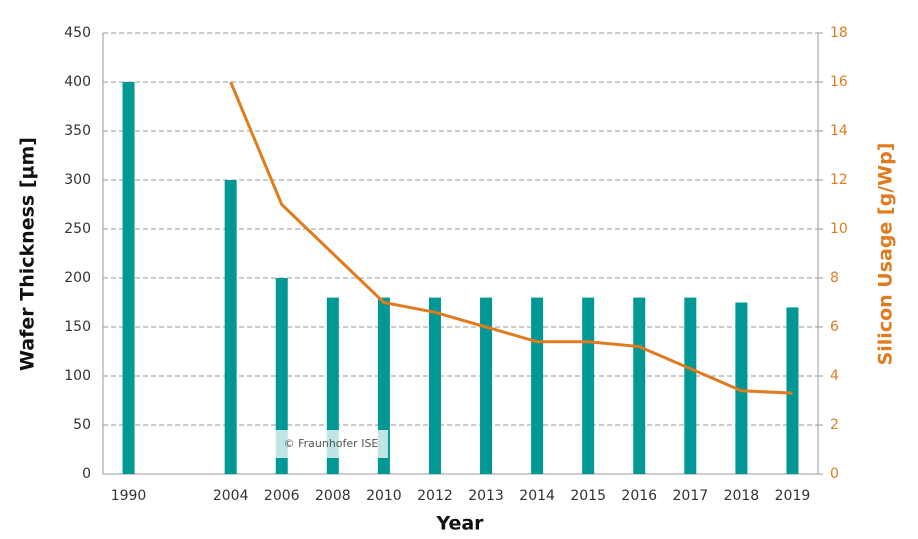  Describe the element at coordinates (77, 131) in the screenshot. I see `y-tick-label: 350` at that location.